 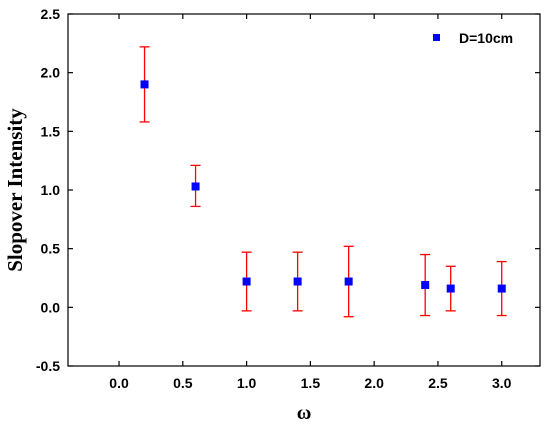 I want to click on x-tick-label: 0.0, so click(x=119, y=383).